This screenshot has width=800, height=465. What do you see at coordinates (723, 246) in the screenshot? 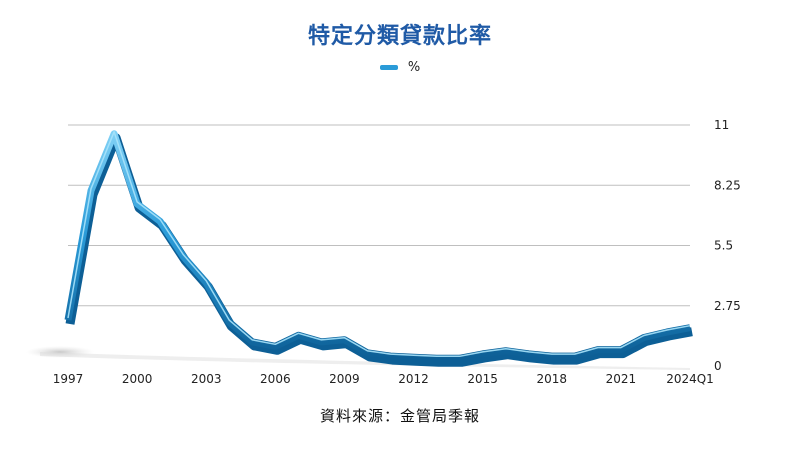
I see `y-tick-label: 5.5` at bounding box center [723, 246].